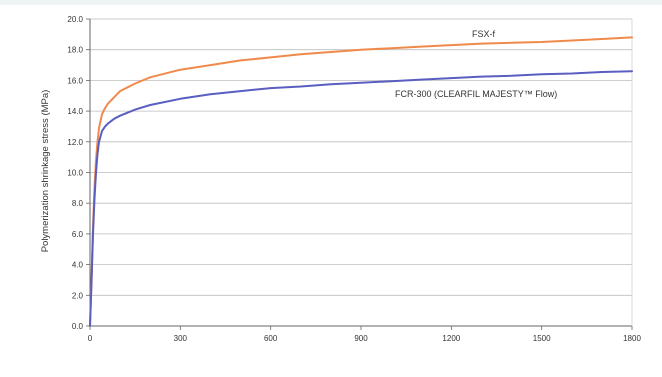 The height and width of the screenshot is (377, 662). What do you see at coordinates (78, 295) in the screenshot?
I see `y-tick-label: 2.0` at bounding box center [78, 295].